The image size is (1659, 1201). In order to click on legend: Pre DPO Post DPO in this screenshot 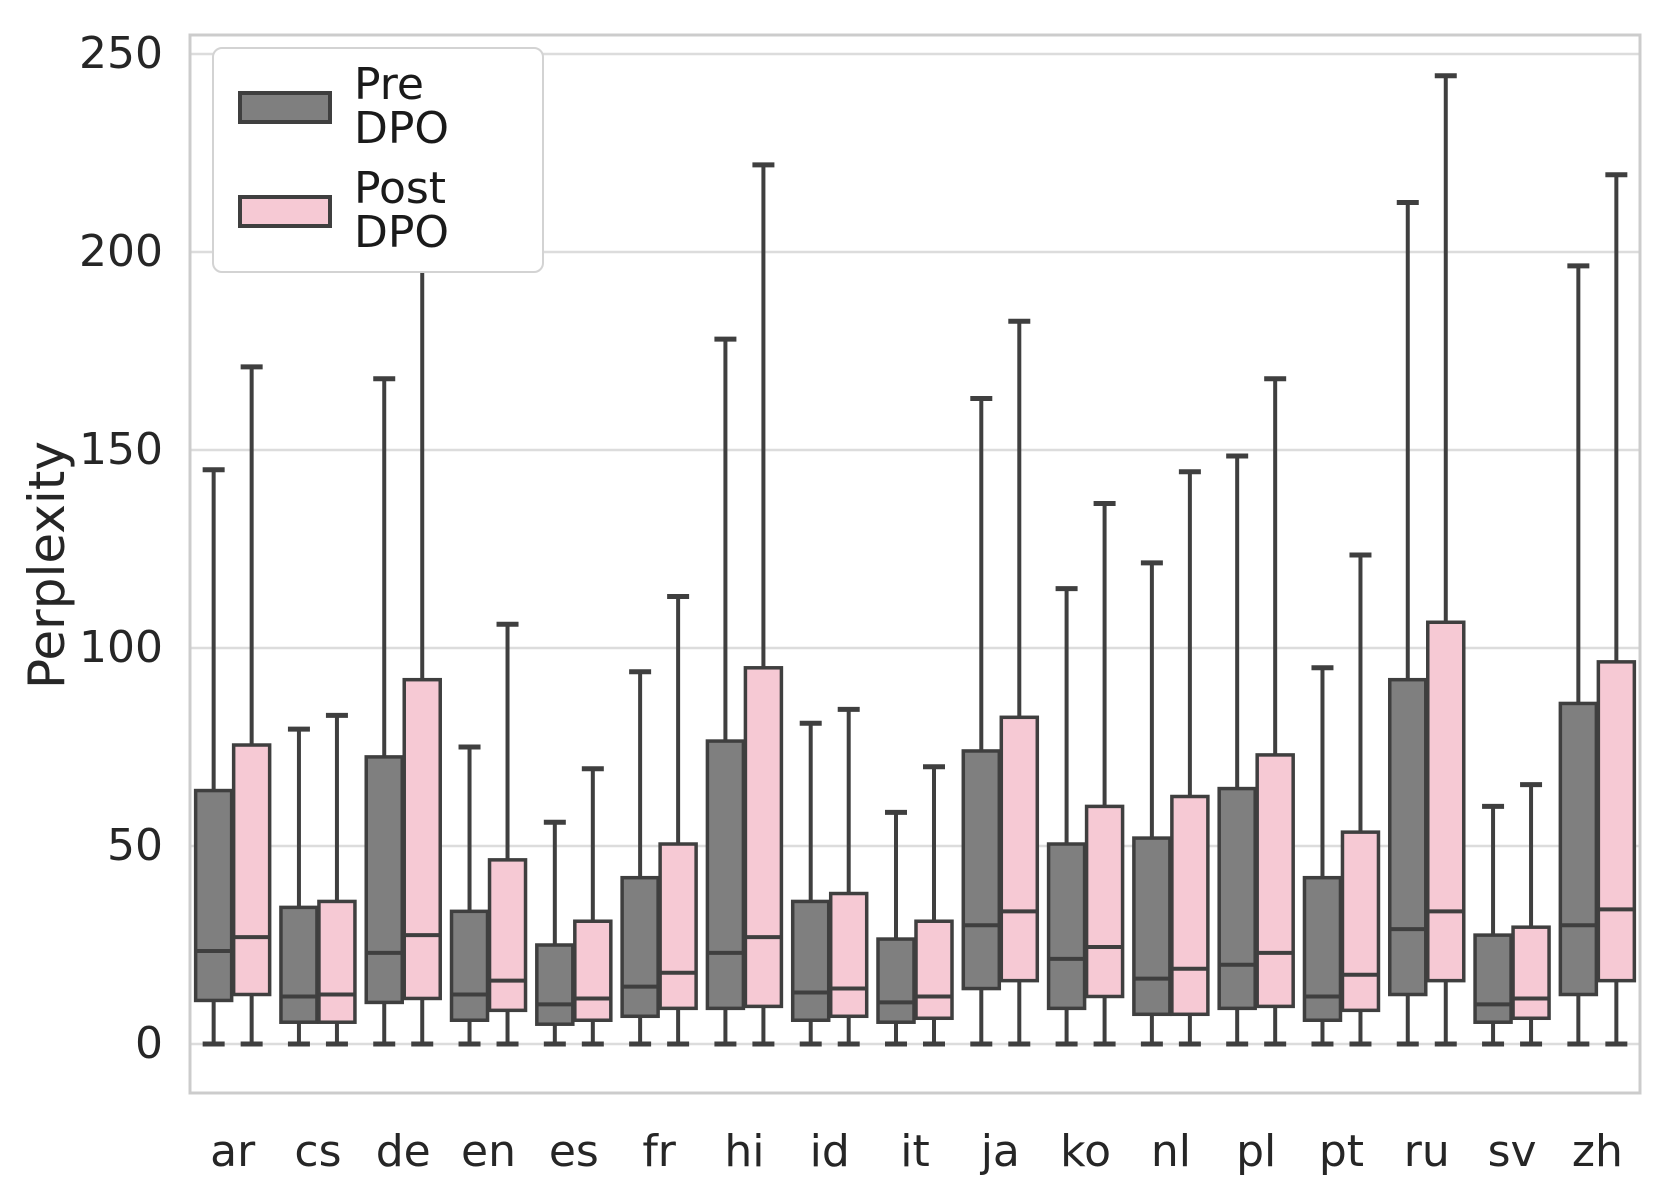, I will do `click(378, 160)`.